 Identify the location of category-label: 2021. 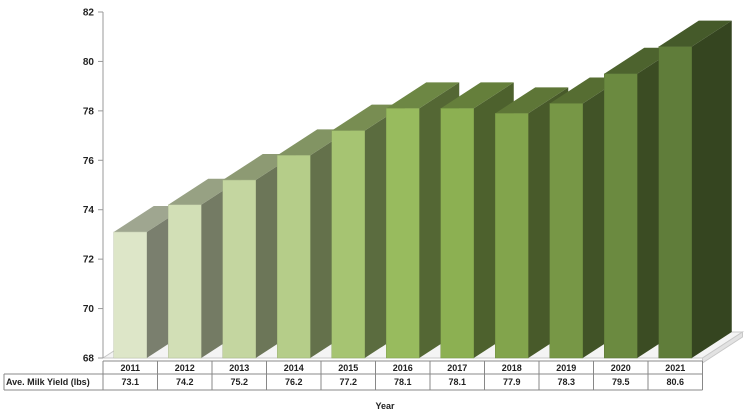
(675, 368).